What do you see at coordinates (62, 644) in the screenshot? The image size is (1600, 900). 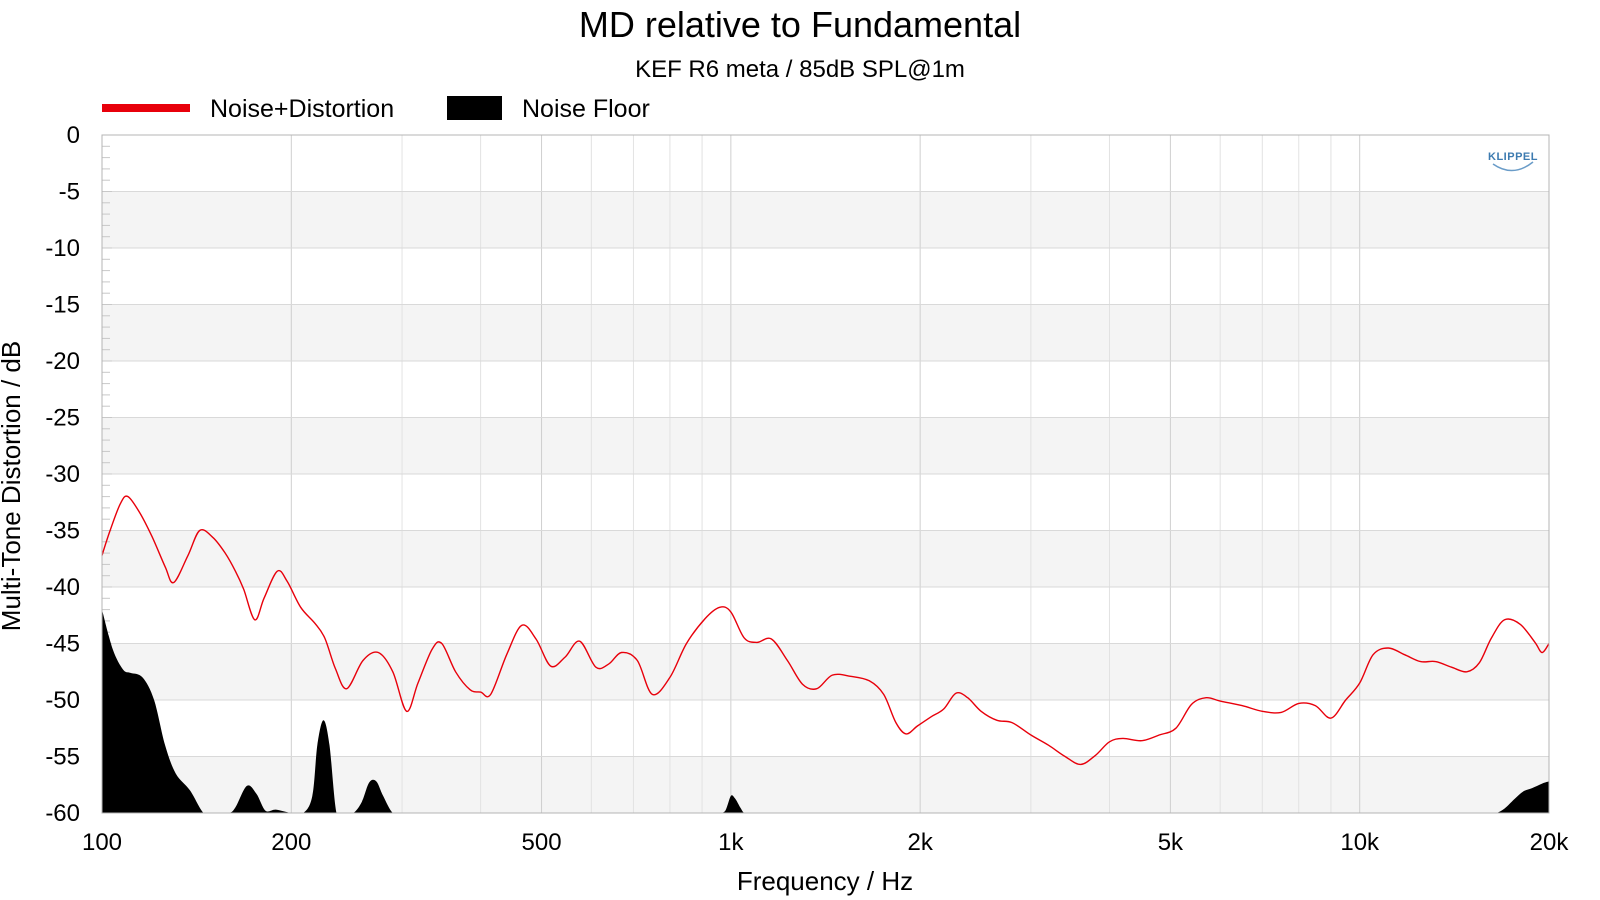 I see `y-tick-label: -45` at bounding box center [62, 644].